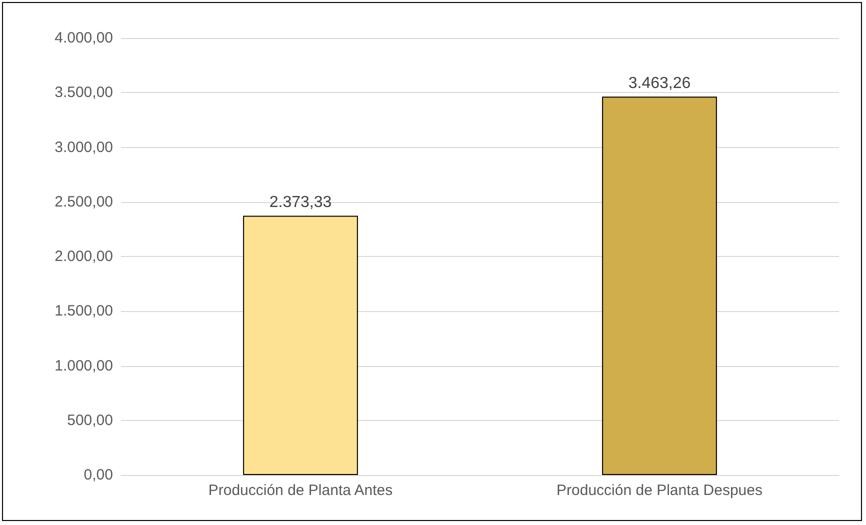 This screenshot has height=525, width=866. I want to click on data-label: 3.463,26, so click(659, 83).